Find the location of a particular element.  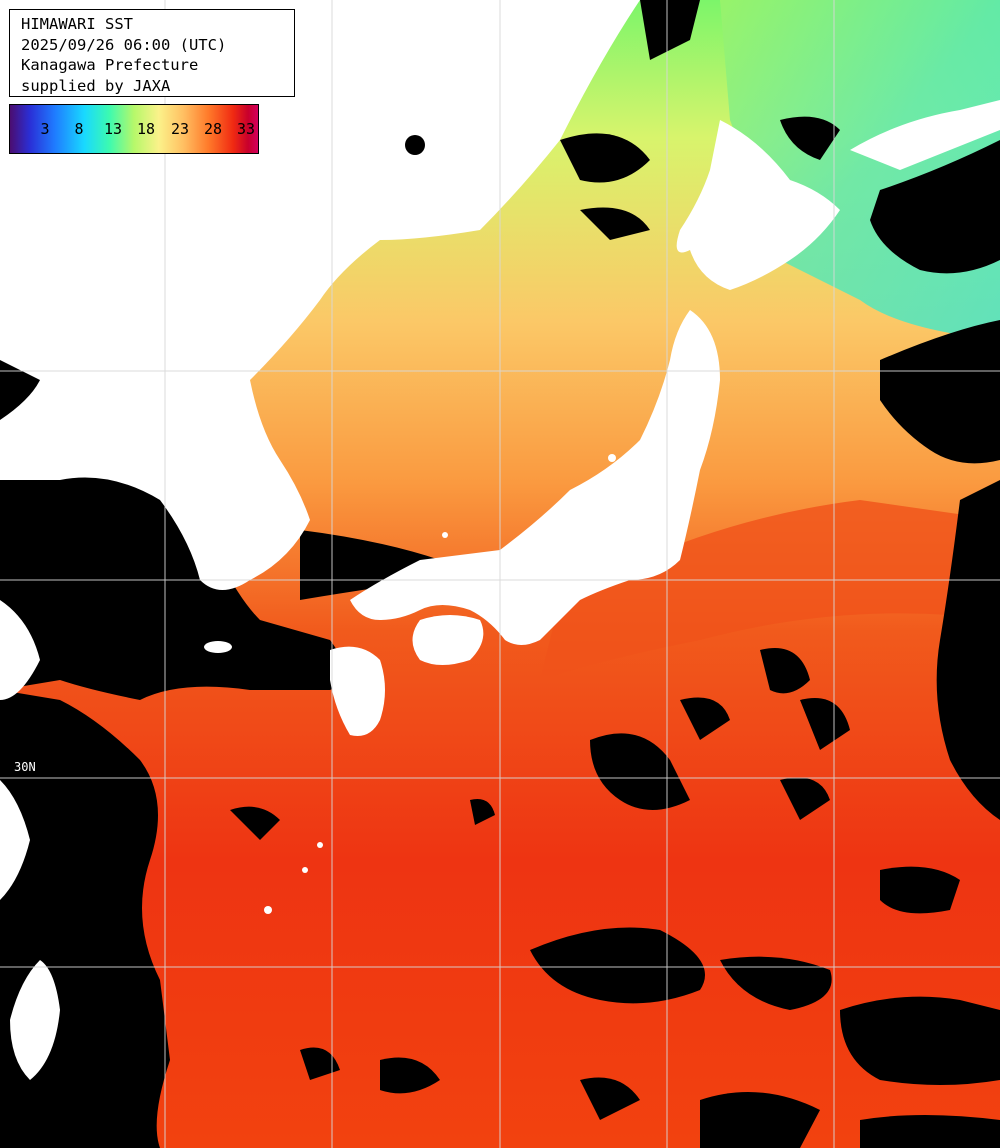

title-line-datetime: 2025/09/26 06:00 (UTC) is located at coordinates (124, 44).